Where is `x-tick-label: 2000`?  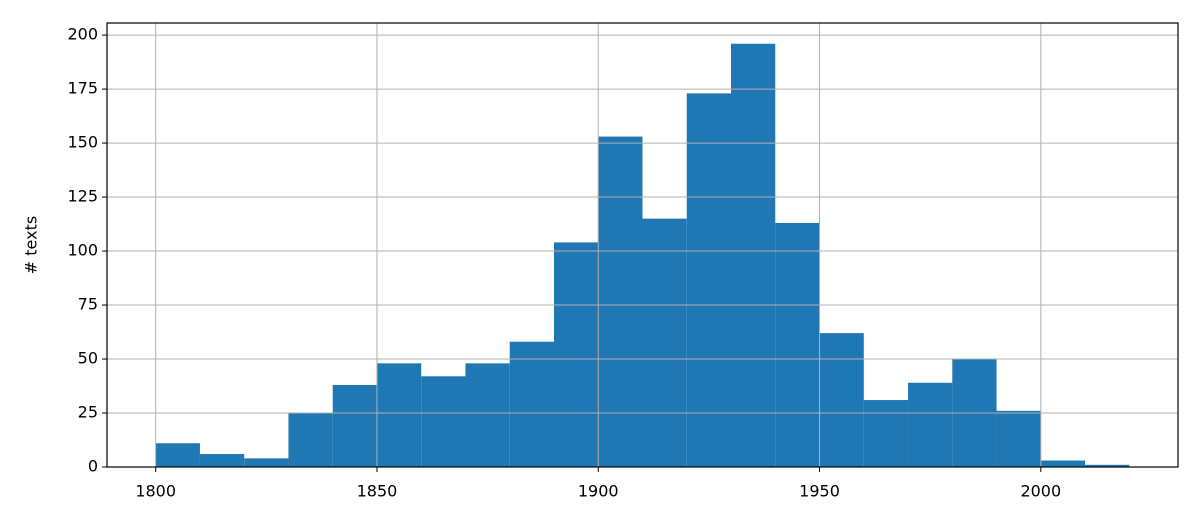 x-tick-label: 2000 is located at coordinates (1040, 491).